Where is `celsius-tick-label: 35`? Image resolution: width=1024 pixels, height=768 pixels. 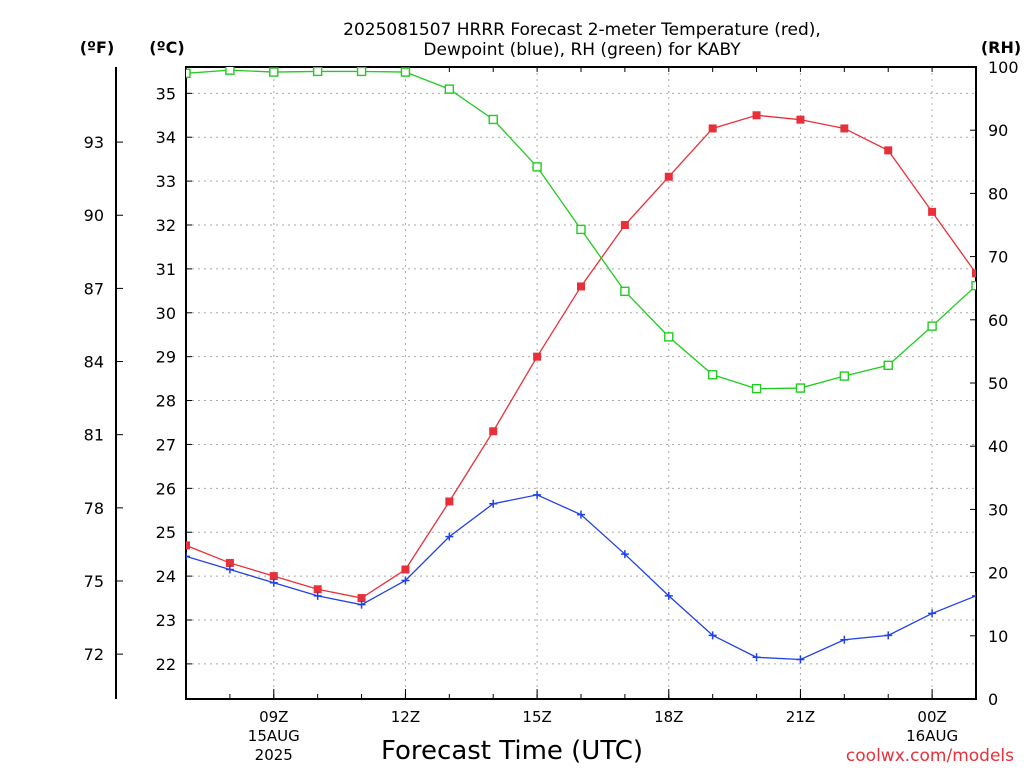
celsius-tick-label: 35 is located at coordinates (166, 93).